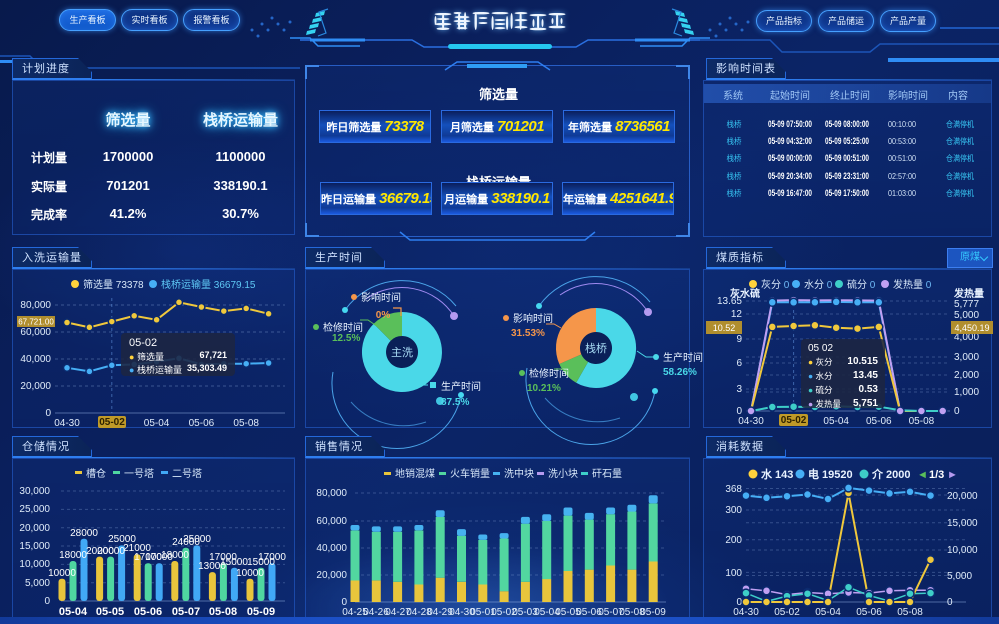 This screenshot has width=999, height=624. What do you see at coordinates (775, 284) in the screenshot?
I see `svg-text: 灰分 0` at bounding box center [775, 284].